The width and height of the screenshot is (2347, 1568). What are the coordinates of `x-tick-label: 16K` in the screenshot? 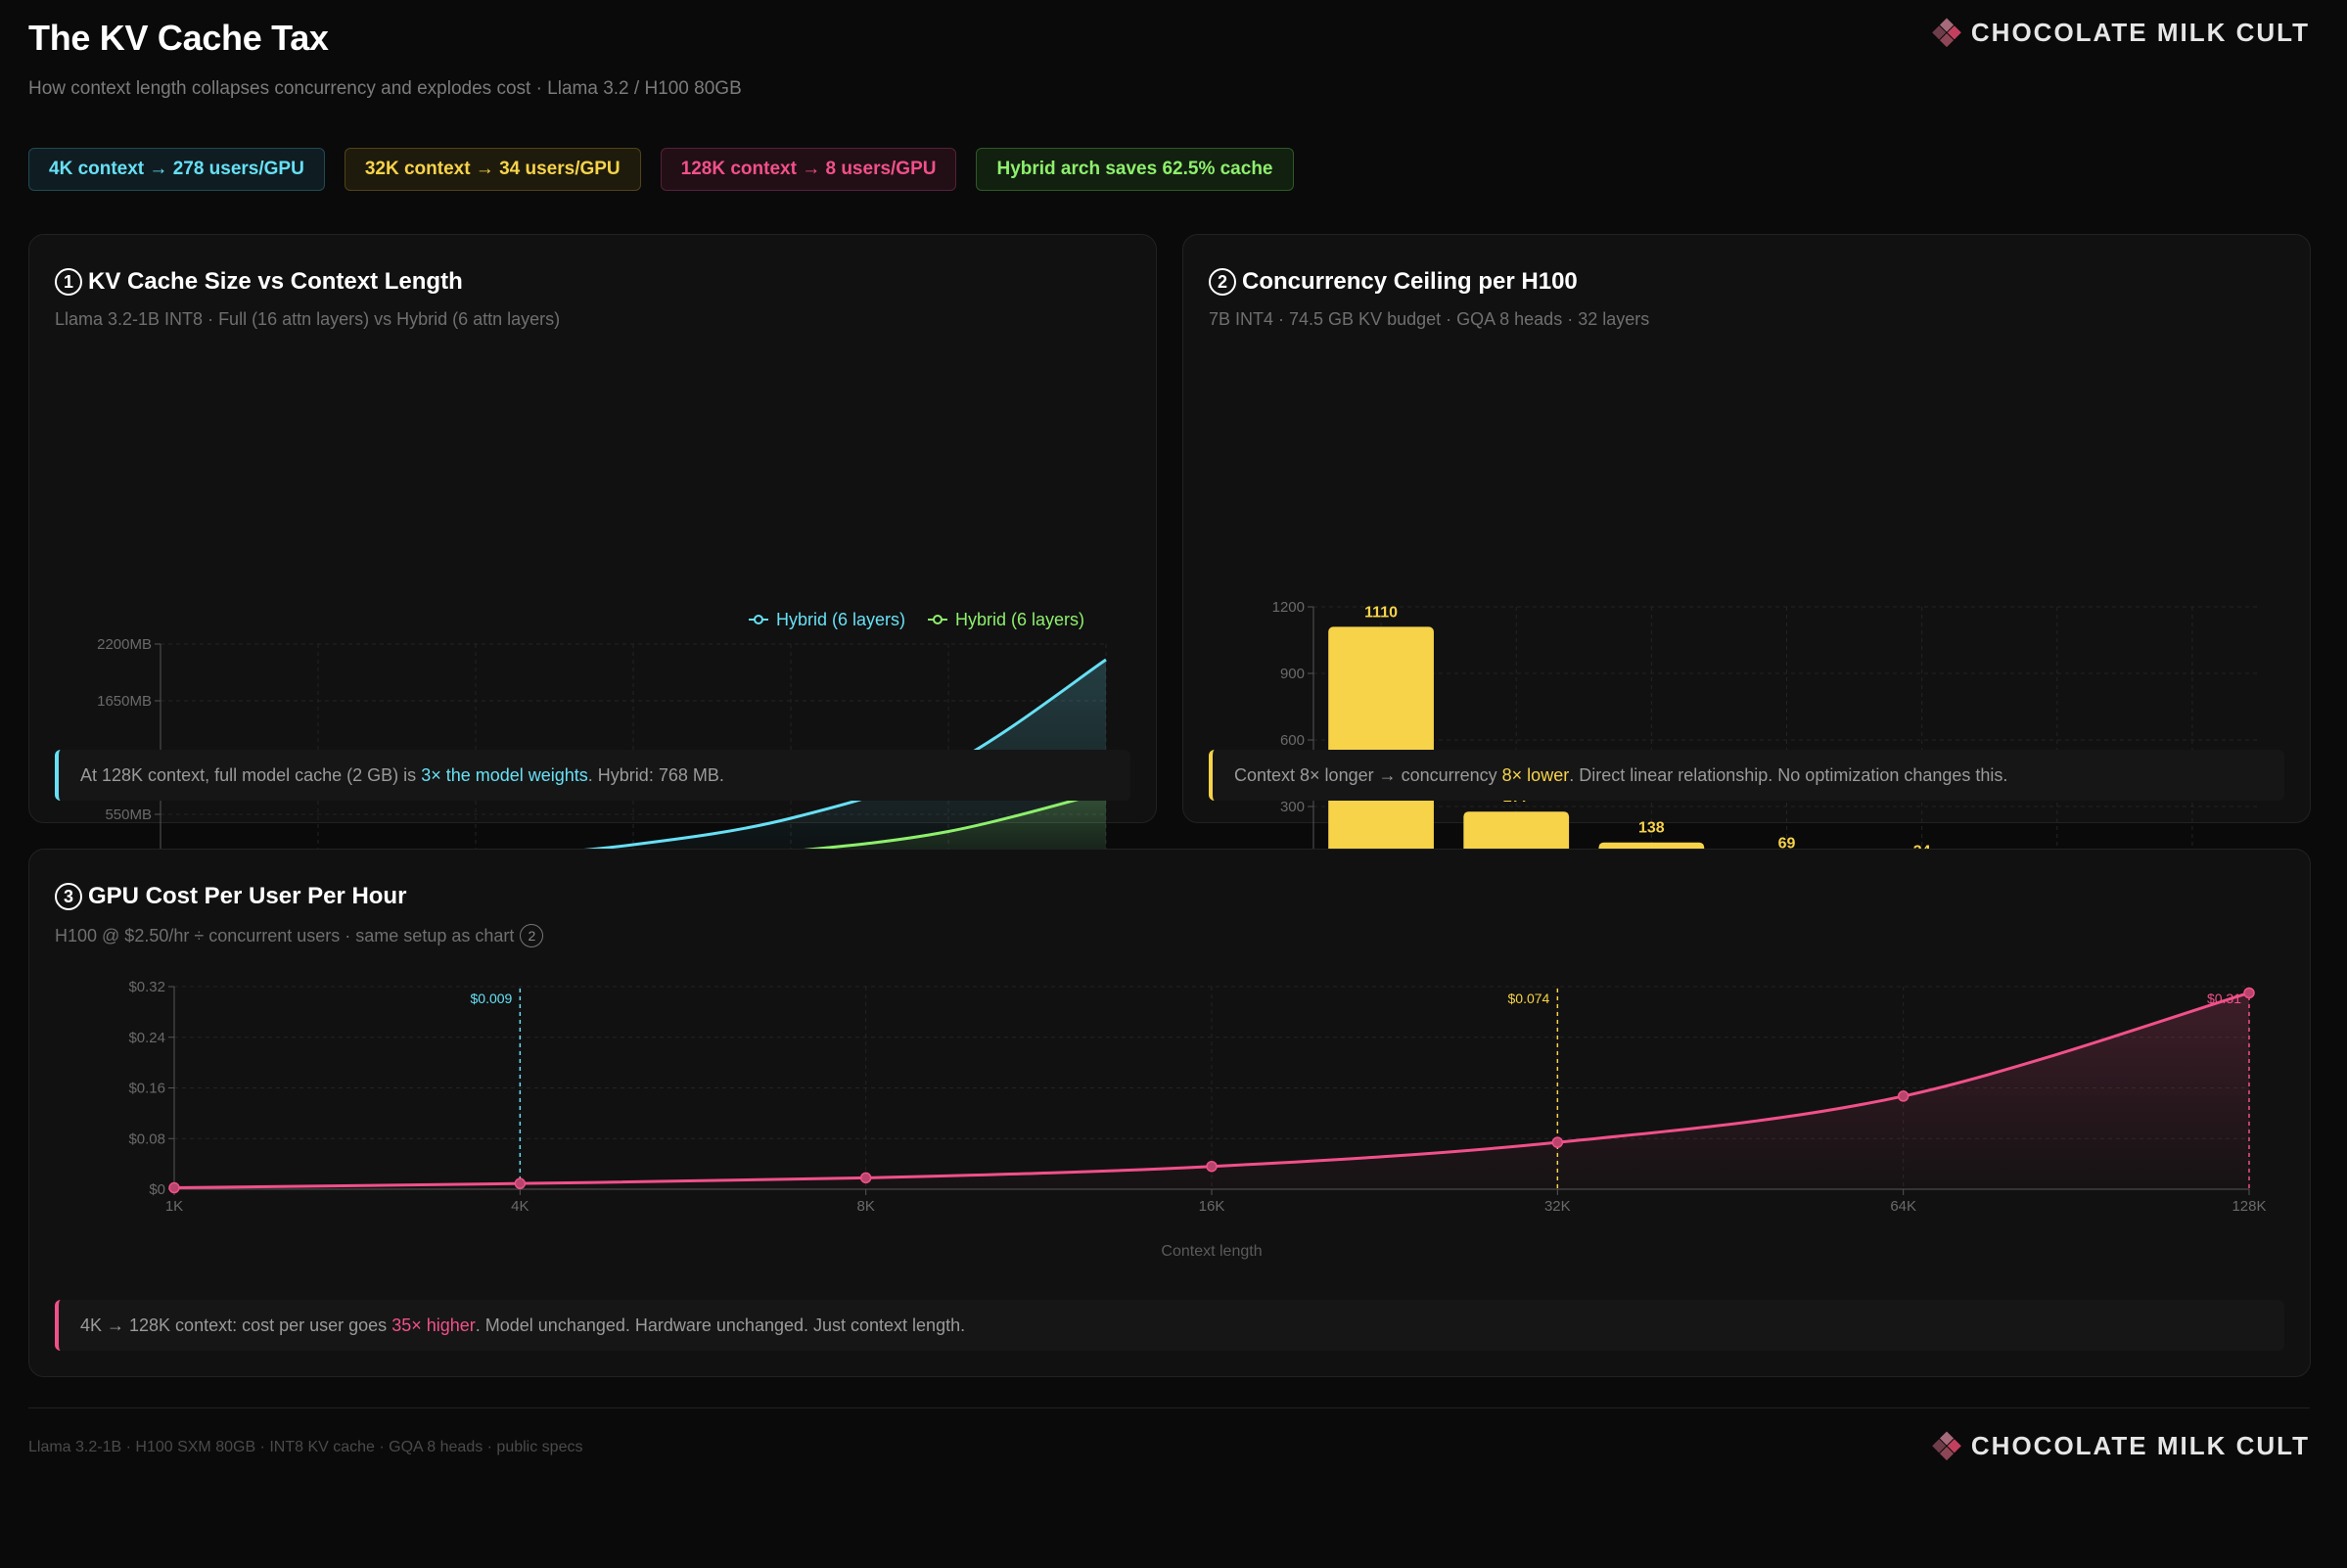 It's located at (1212, 1206).